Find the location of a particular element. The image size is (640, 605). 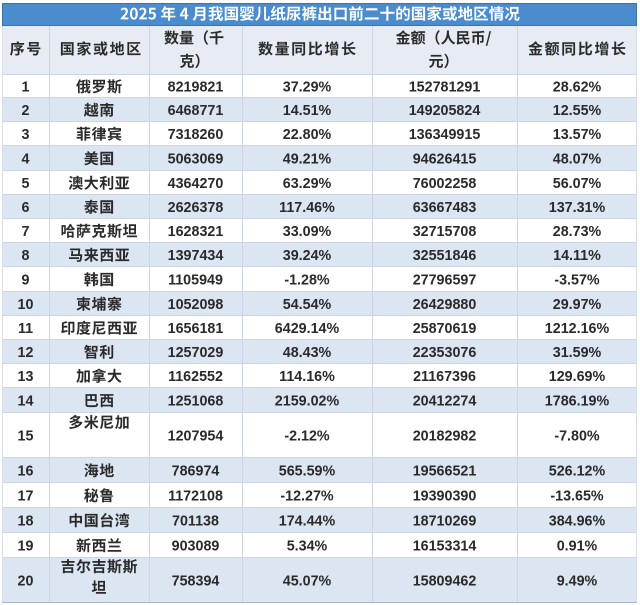

svg-text: 20 is located at coordinates (26, 581).